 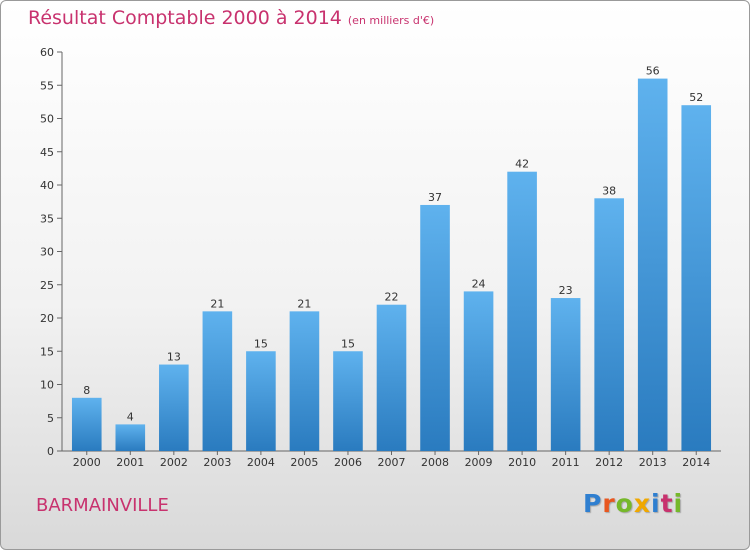 What do you see at coordinates (479, 462) in the screenshot?
I see `x-tick-label: 2009` at bounding box center [479, 462].